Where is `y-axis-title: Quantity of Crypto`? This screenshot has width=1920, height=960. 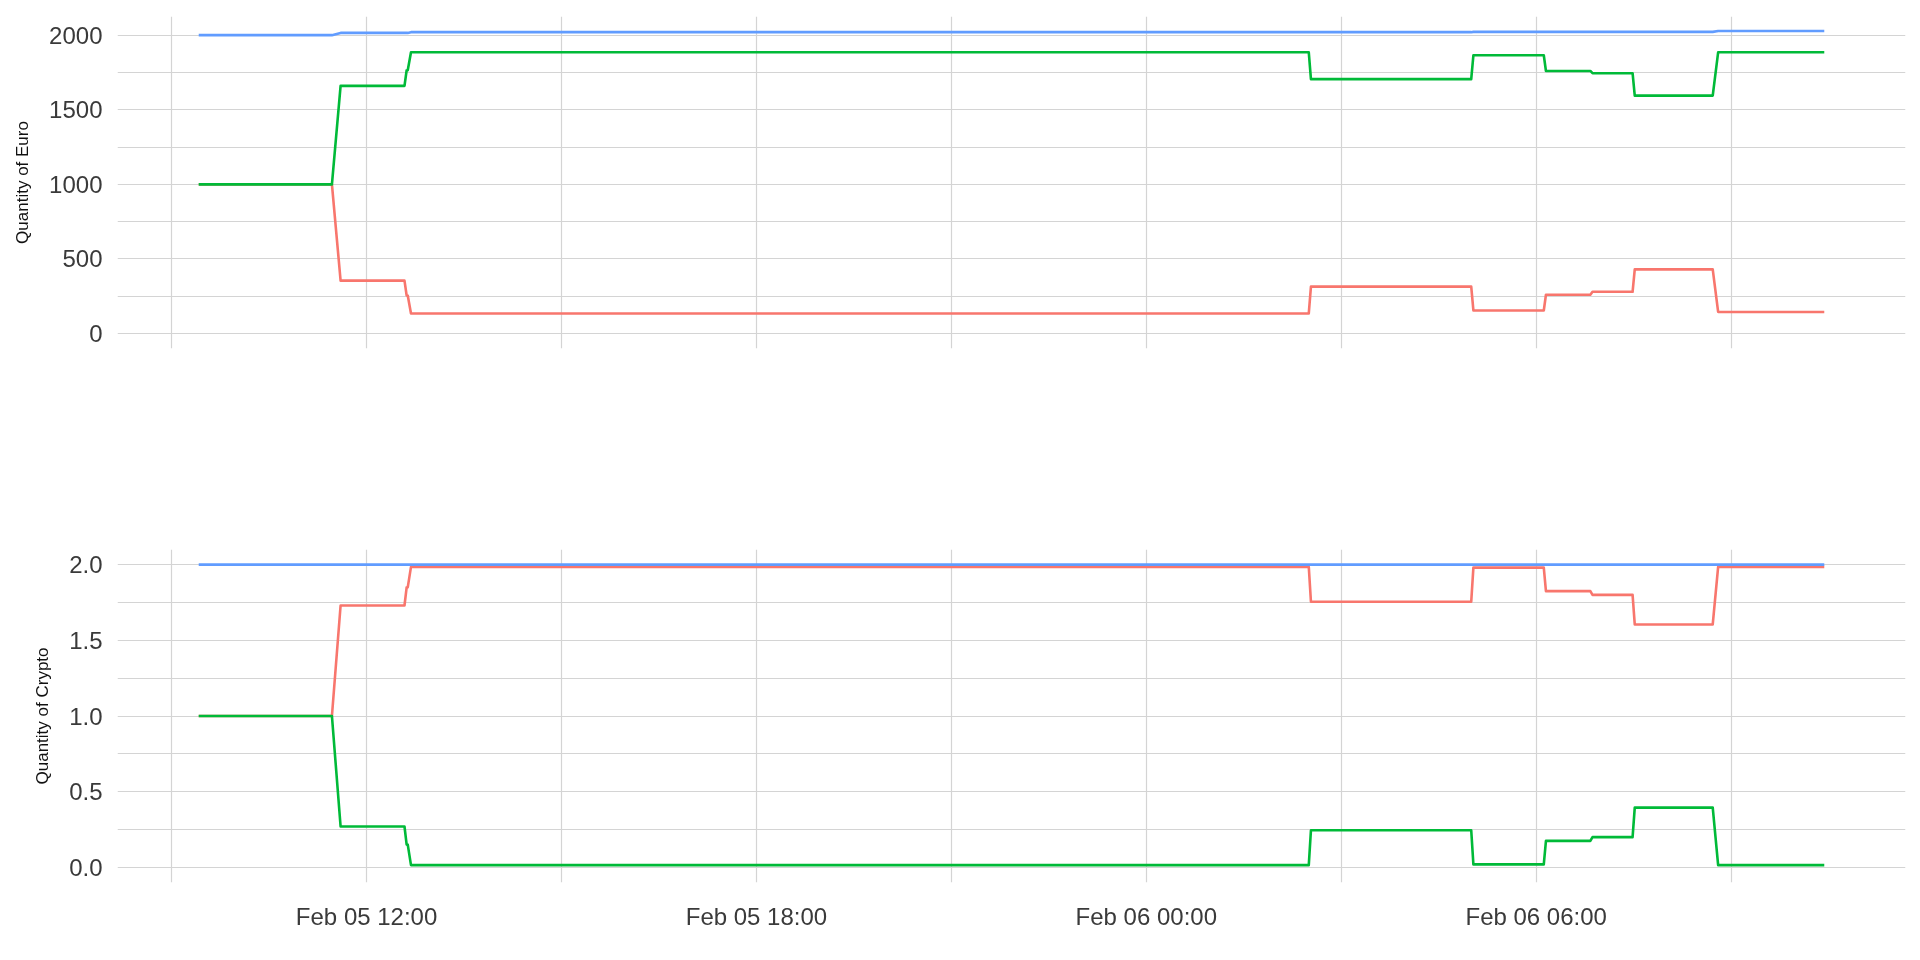
y-axis-title: Quantity of Crypto is located at coordinates (43, 716).